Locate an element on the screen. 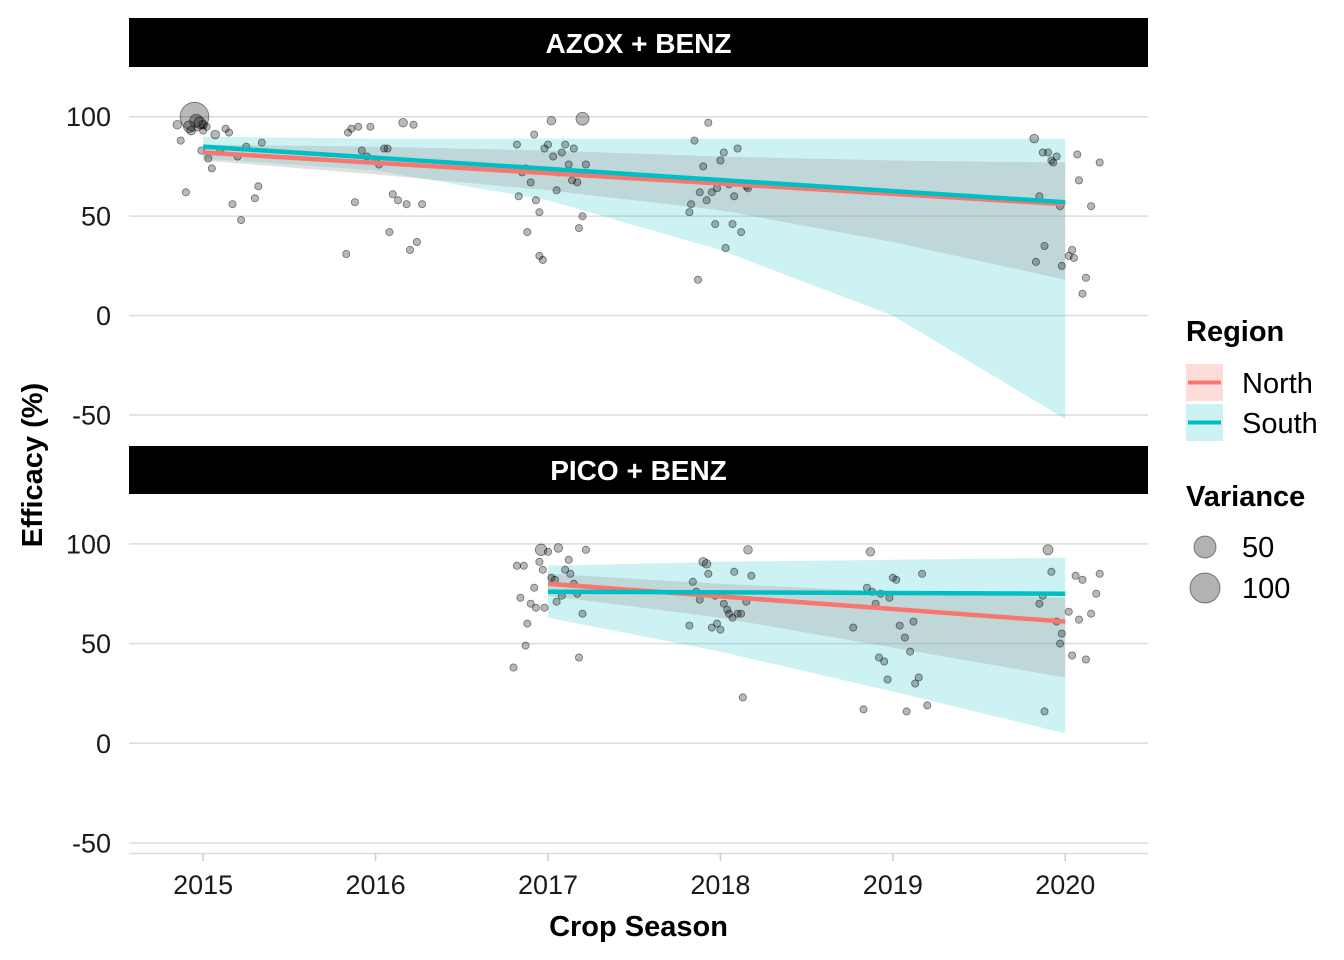  trend-line-north is located at coordinates (634, 178).